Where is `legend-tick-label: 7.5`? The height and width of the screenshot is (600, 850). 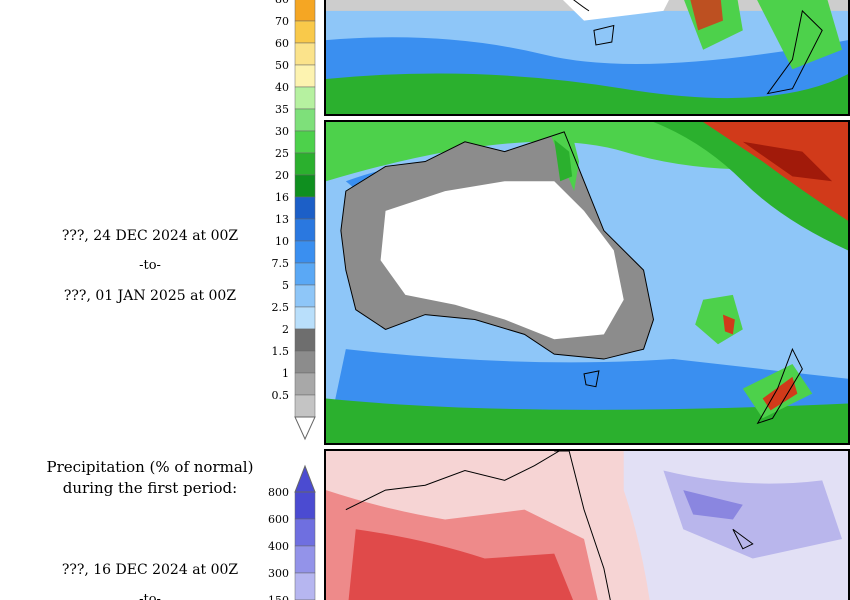
legend-tick-label: 7.5 is located at coordinates (281, 263).